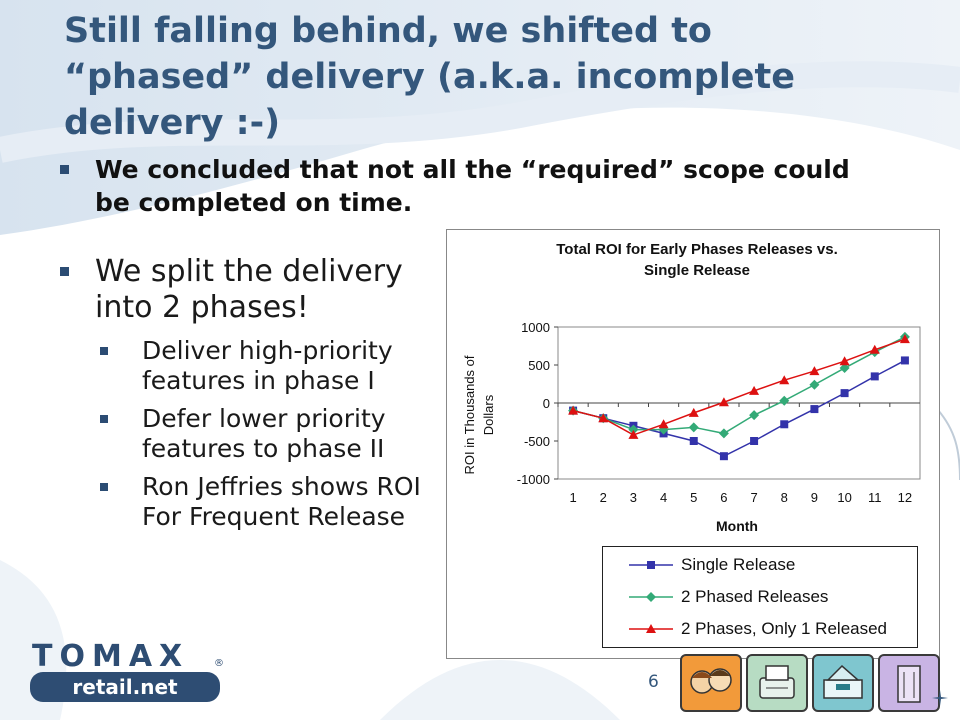 This screenshot has width=960, height=720. What do you see at coordinates (814, 497) in the screenshot?
I see `x-tick-label: 9` at bounding box center [814, 497].